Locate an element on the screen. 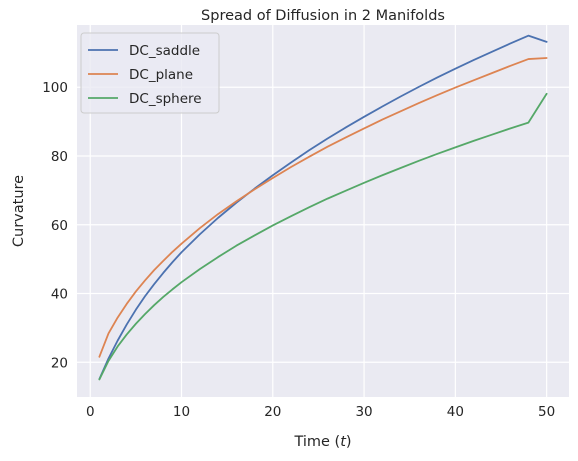 Image resolution: width=578 pixels, height=461 pixels. x-tick-label: 30 is located at coordinates (363, 412).